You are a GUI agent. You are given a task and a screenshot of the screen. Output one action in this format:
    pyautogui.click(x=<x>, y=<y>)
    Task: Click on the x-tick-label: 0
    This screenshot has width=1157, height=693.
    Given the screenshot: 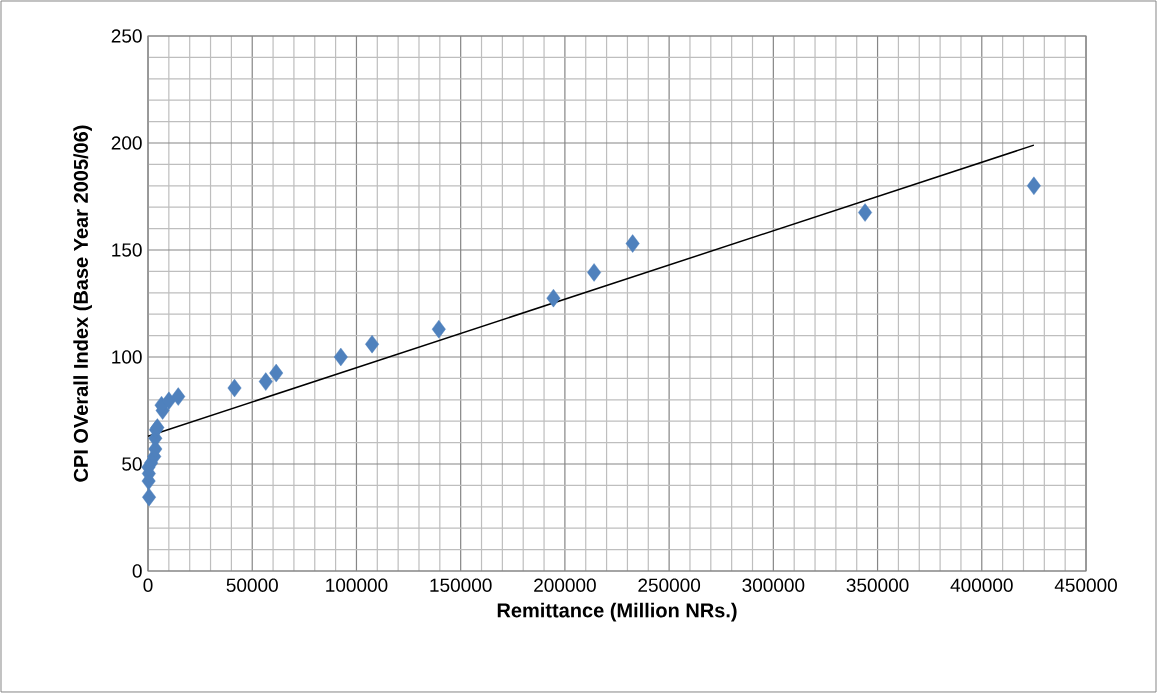 What is the action you would take?
    pyautogui.click(x=148, y=585)
    